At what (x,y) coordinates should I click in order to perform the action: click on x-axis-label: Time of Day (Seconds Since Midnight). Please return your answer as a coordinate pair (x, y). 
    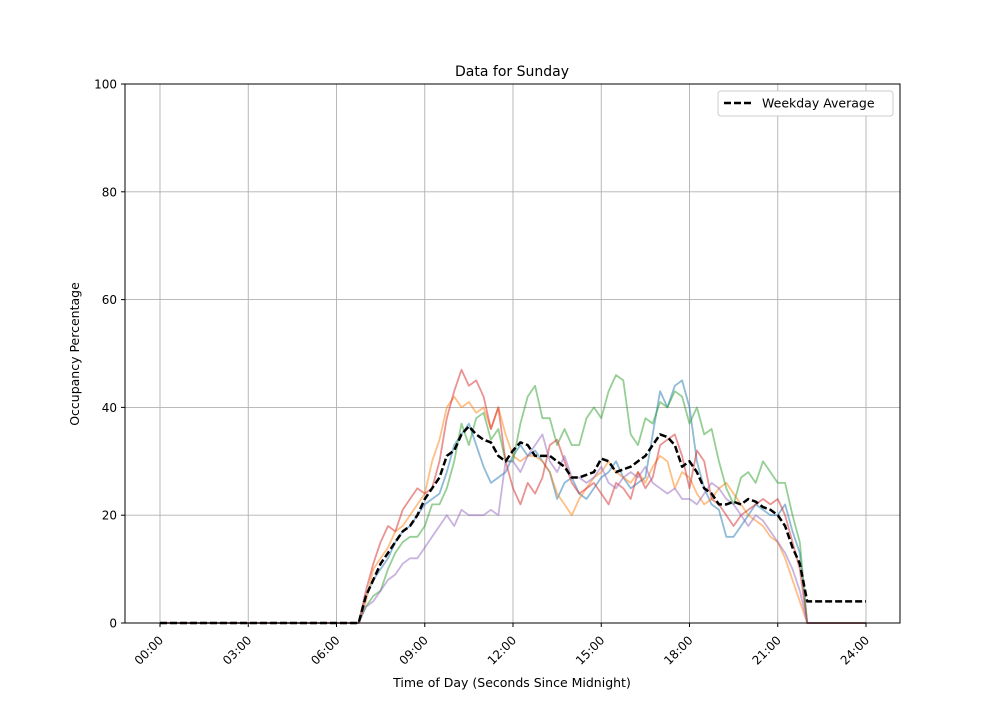
    Looking at the image, I should click on (511, 682).